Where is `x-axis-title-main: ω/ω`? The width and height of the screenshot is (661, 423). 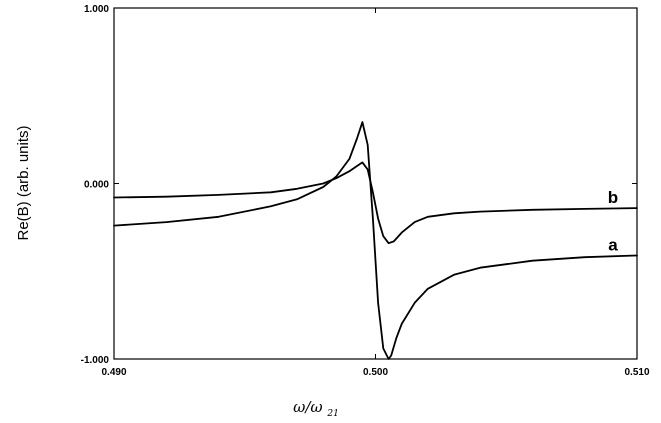 x-axis-title-main: ω/ω is located at coordinates (308, 407).